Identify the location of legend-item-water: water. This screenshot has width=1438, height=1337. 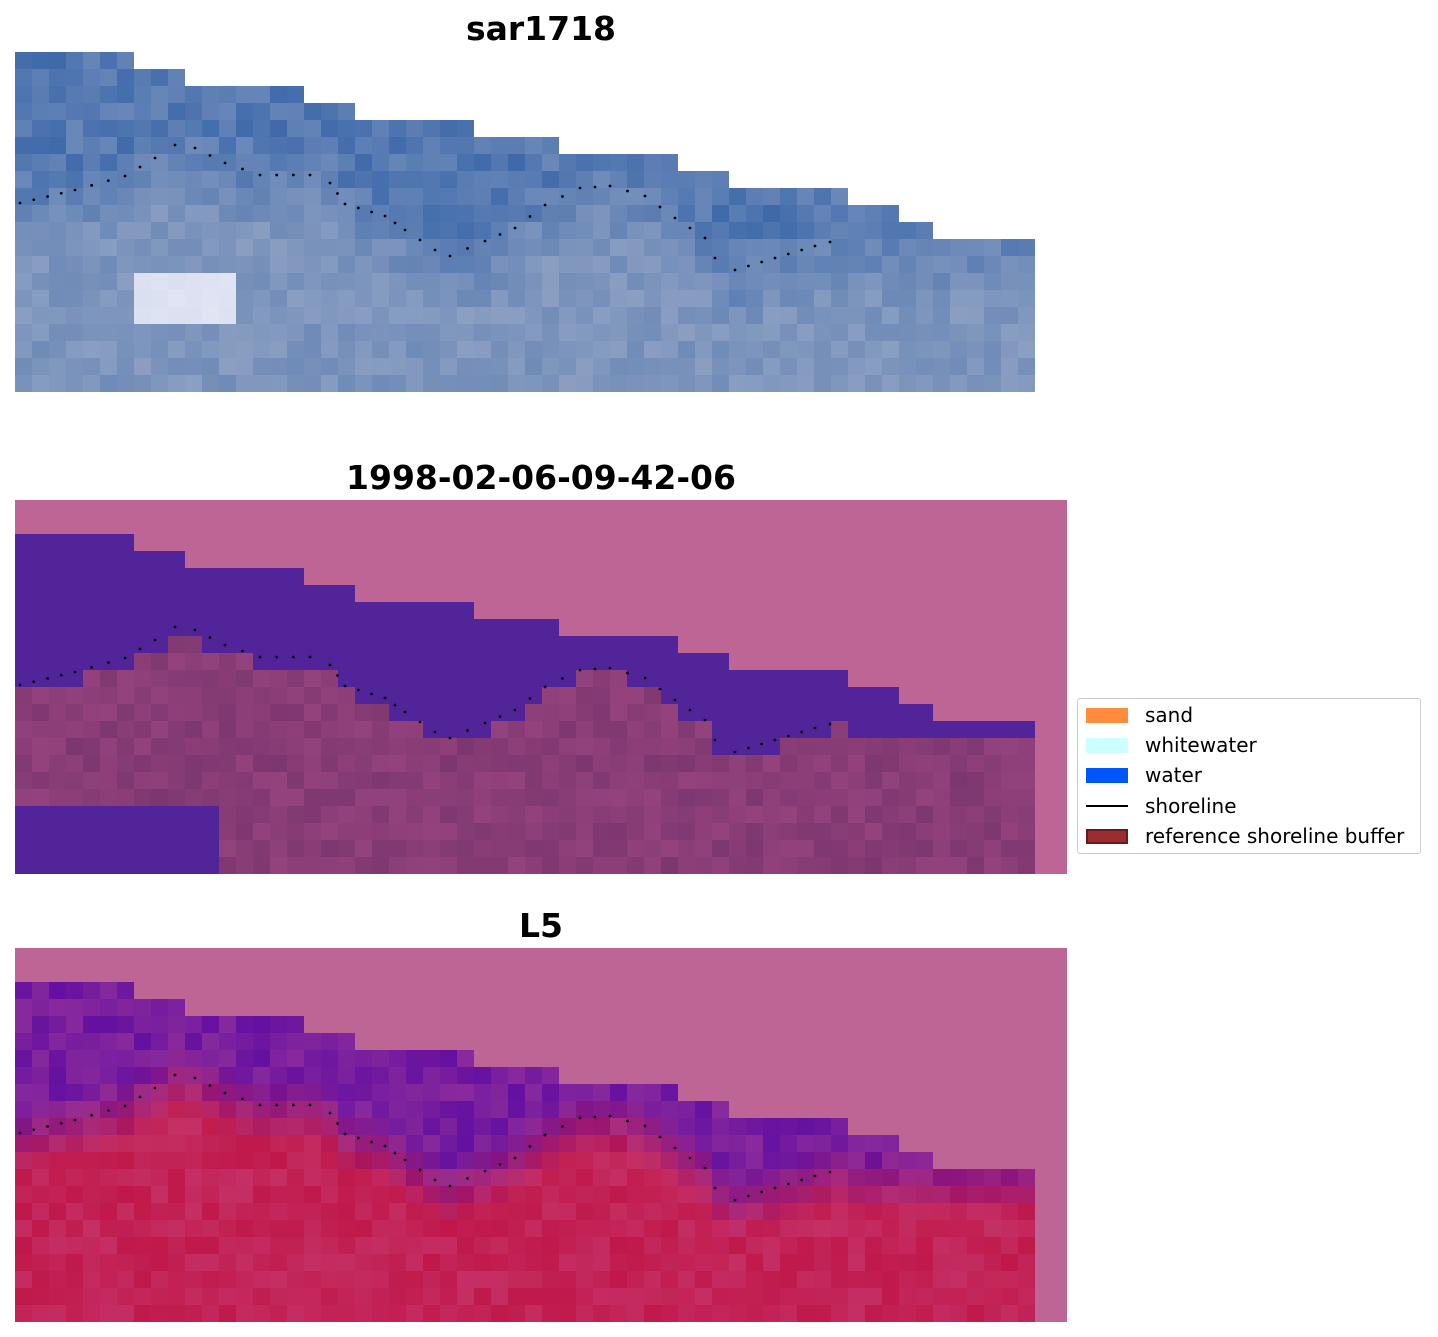
(1144, 775).